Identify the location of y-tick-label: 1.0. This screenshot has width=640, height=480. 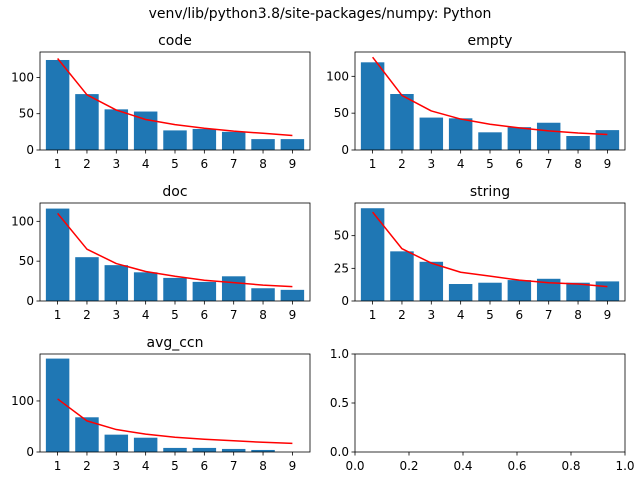
(339, 354).